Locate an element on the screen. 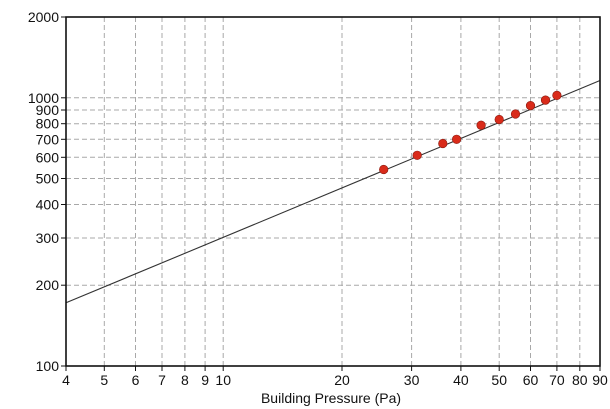 The image size is (610, 409). y-tick-label: 2000 is located at coordinates (43, 17).